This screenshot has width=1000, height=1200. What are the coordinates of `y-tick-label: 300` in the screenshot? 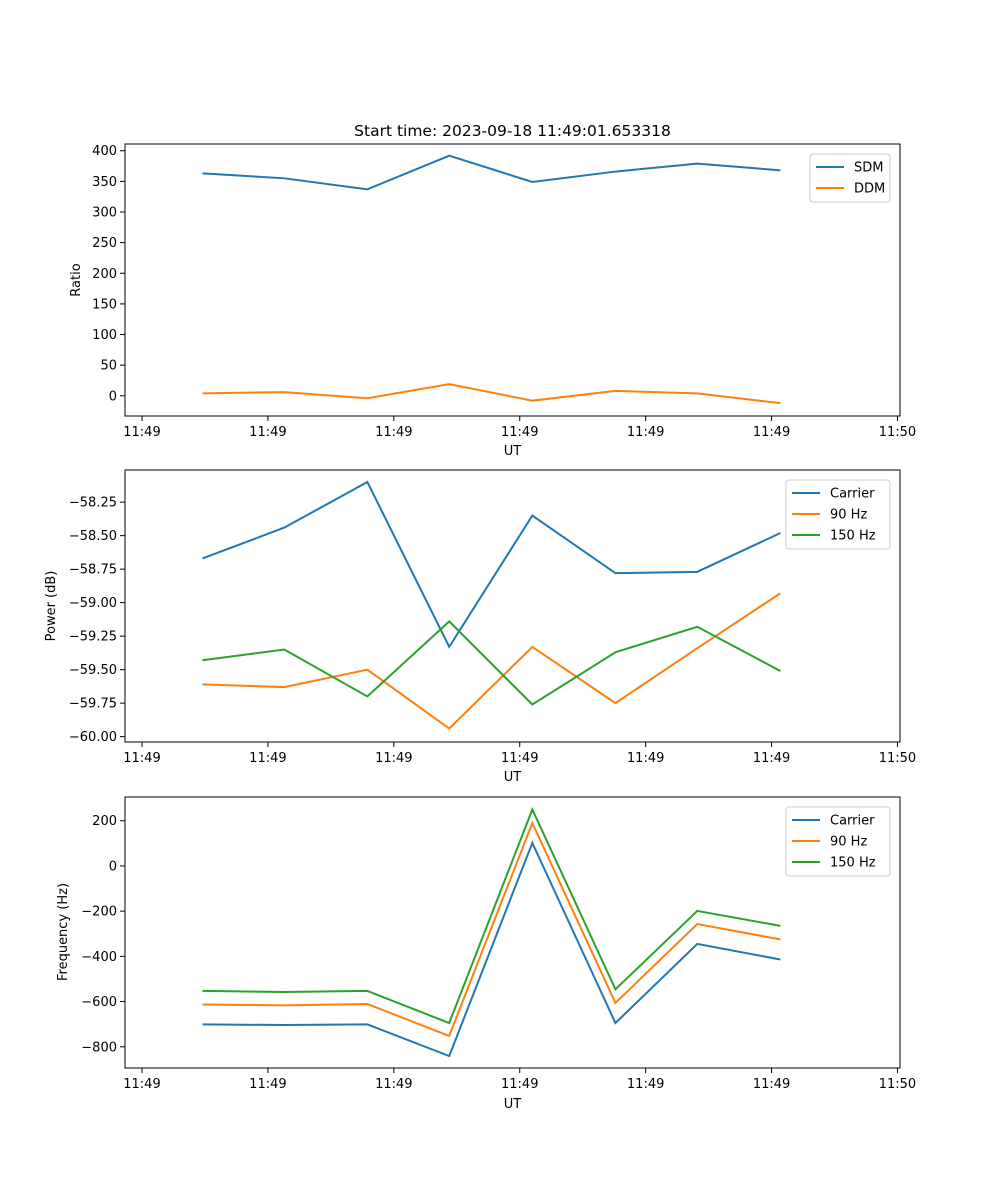 It's located at (104, 213).